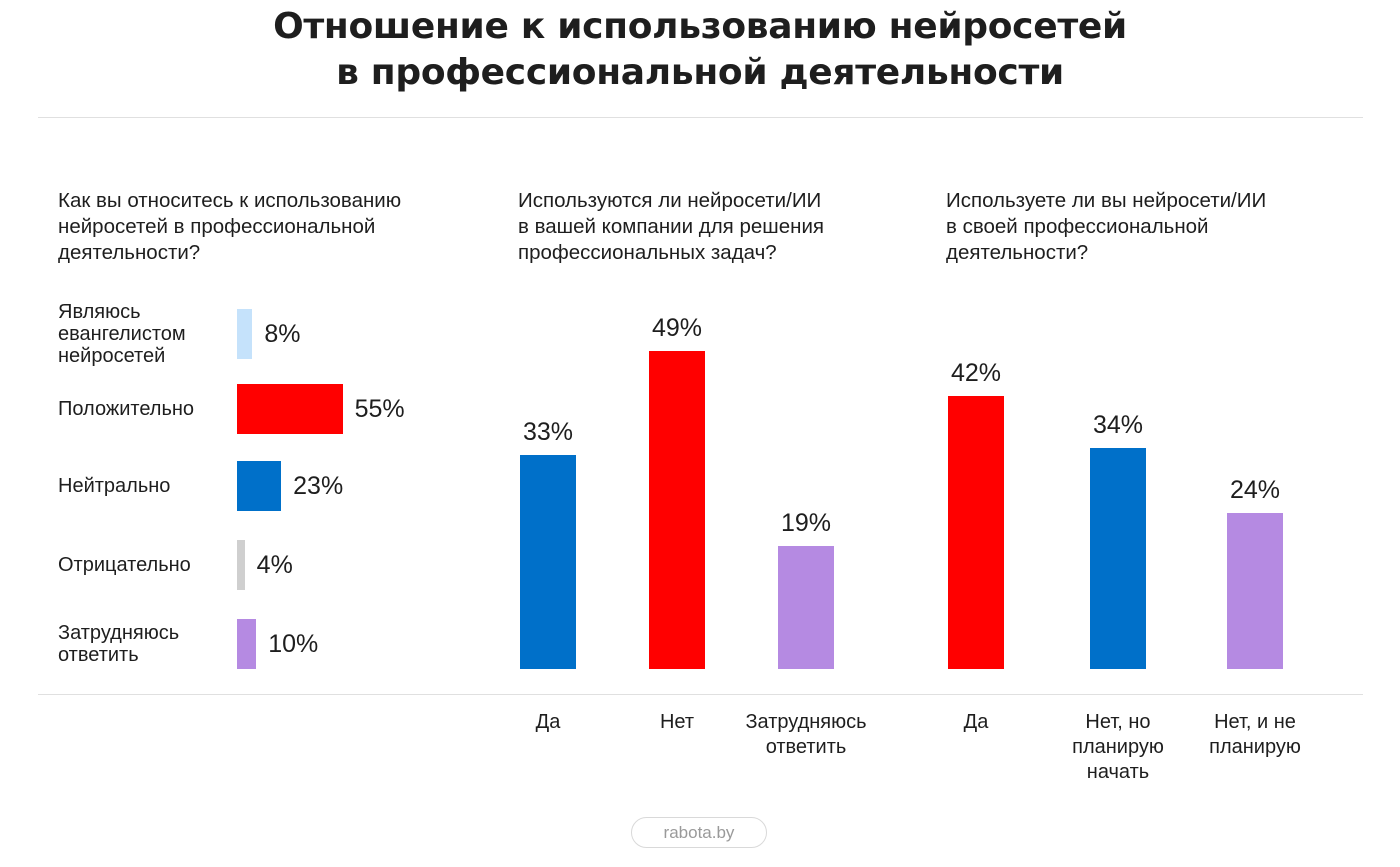 The height and width of the screenshot is (867, 1400). Describe the element at coordinates (700, 117) in the screenshot. I see `top-divider` at that location.